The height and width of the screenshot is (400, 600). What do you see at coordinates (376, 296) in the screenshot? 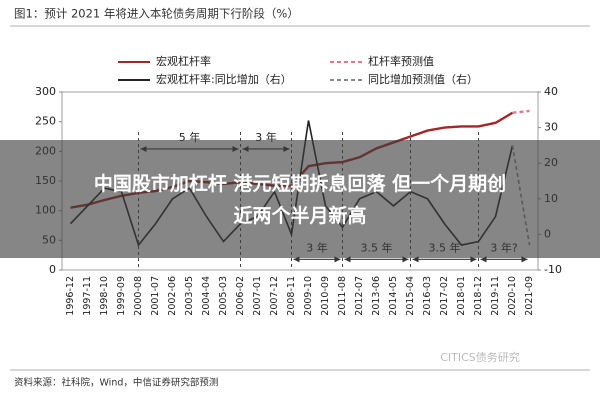
I see `x-tick-label: 2013-06` at bounding box center [376, 296].